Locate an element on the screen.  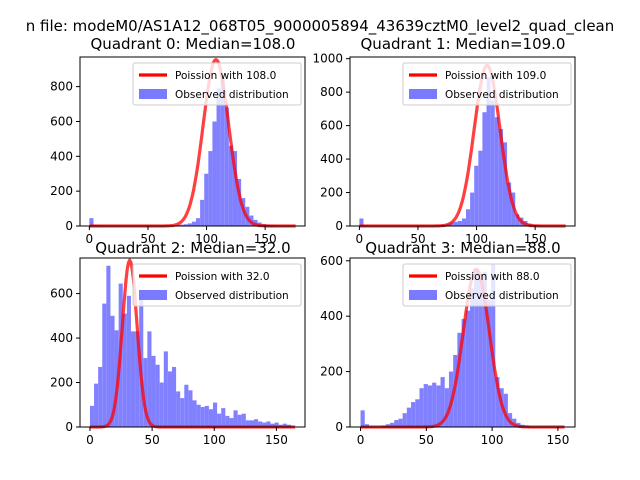
legend: Poission with 108.0 Observed distribution is located at coordinates (217, 84).